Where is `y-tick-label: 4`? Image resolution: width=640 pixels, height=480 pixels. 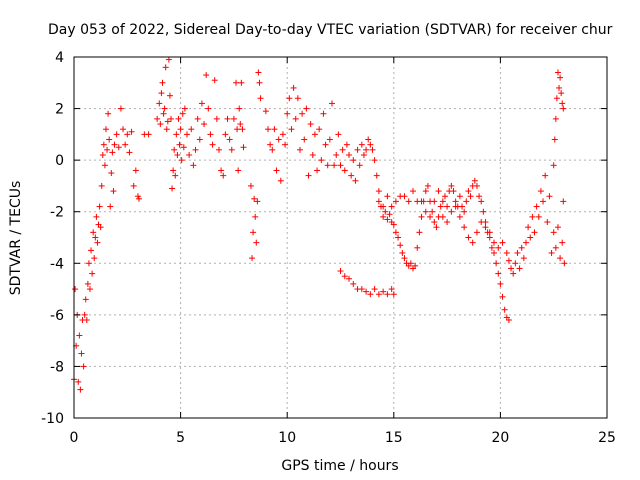
y-tick-label: 4 is located at coordinates (59, 58).